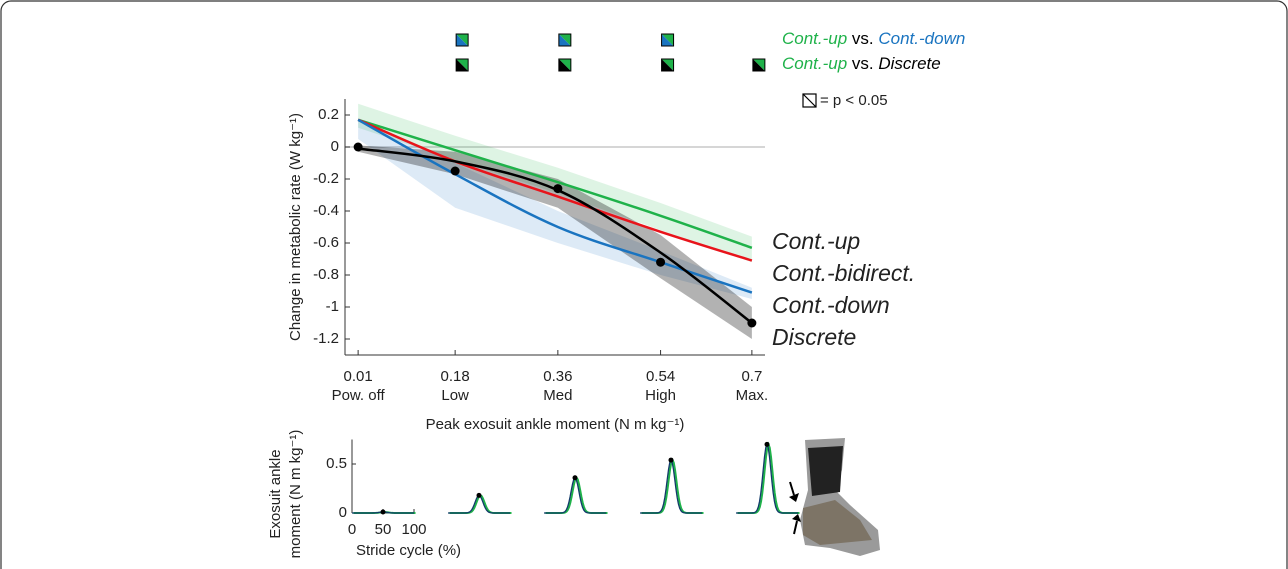 Image resolution: width=1288 pixels, height=569 pixels. I want to click on y-tick-label: -1.2, so click(326, 338).